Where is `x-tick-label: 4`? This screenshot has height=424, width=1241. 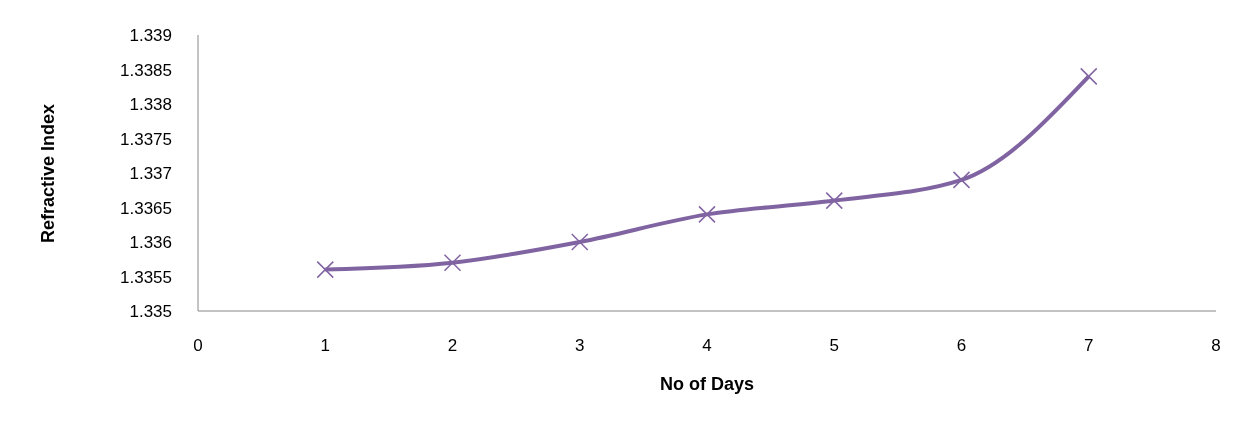
x-tick-label: 4 is located at coordinates (707, 346).